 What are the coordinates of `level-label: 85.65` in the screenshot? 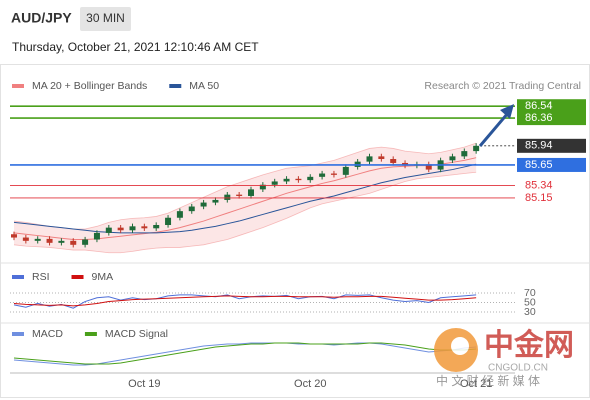 It's located at (539, 165).